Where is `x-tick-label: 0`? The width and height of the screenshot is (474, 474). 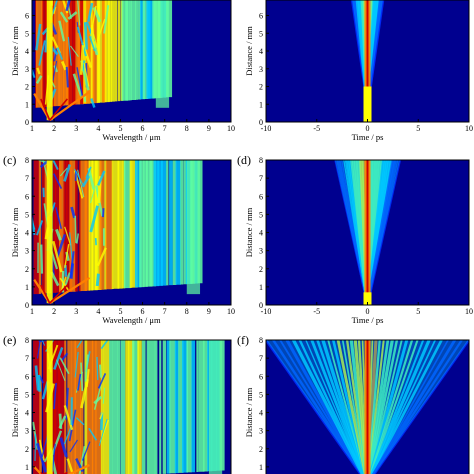
x-tick-label: 0 is located at coordinates (368, 128).